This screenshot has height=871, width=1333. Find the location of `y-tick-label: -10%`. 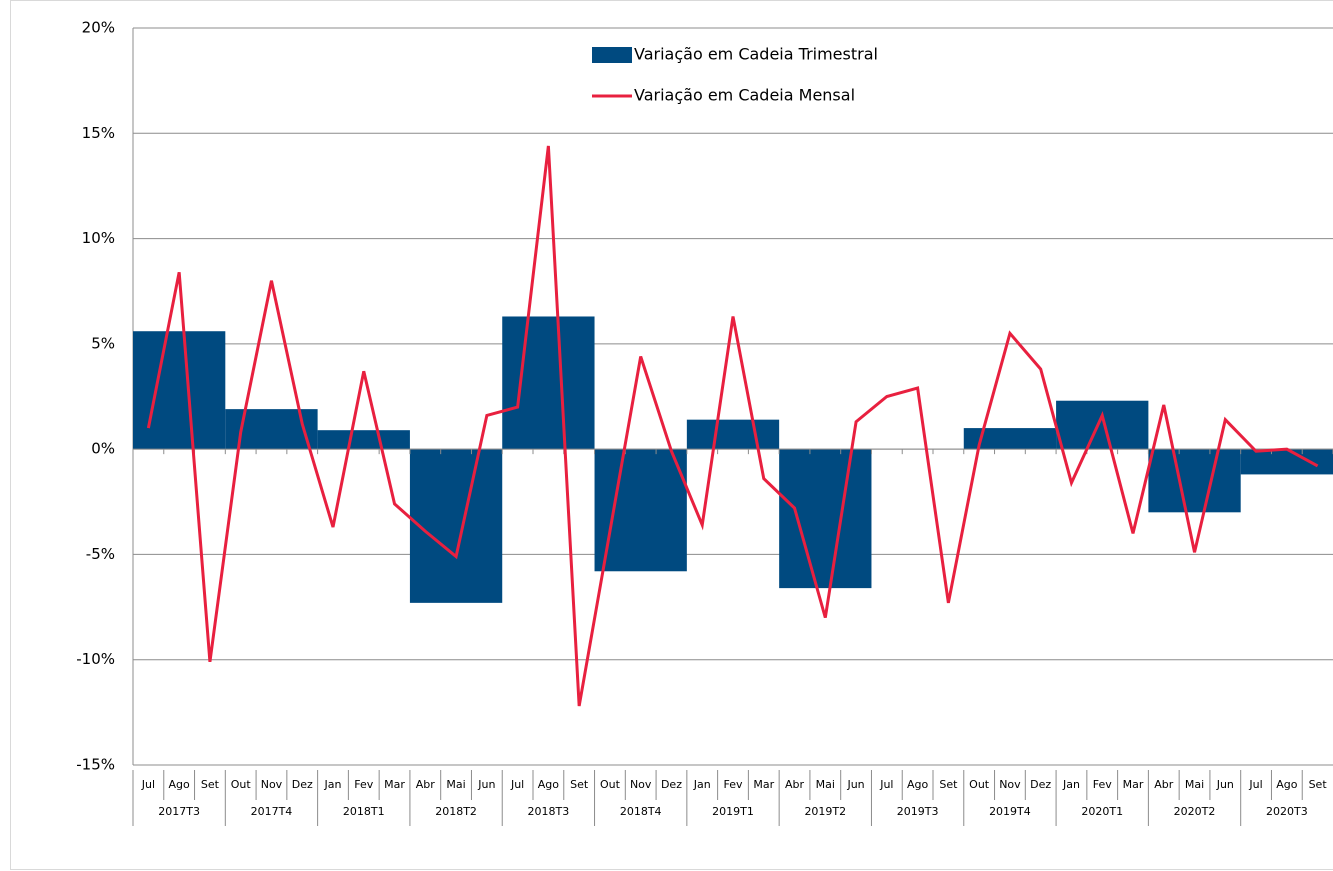

y-tick-label: -10% is located at coordinates (95, 659).